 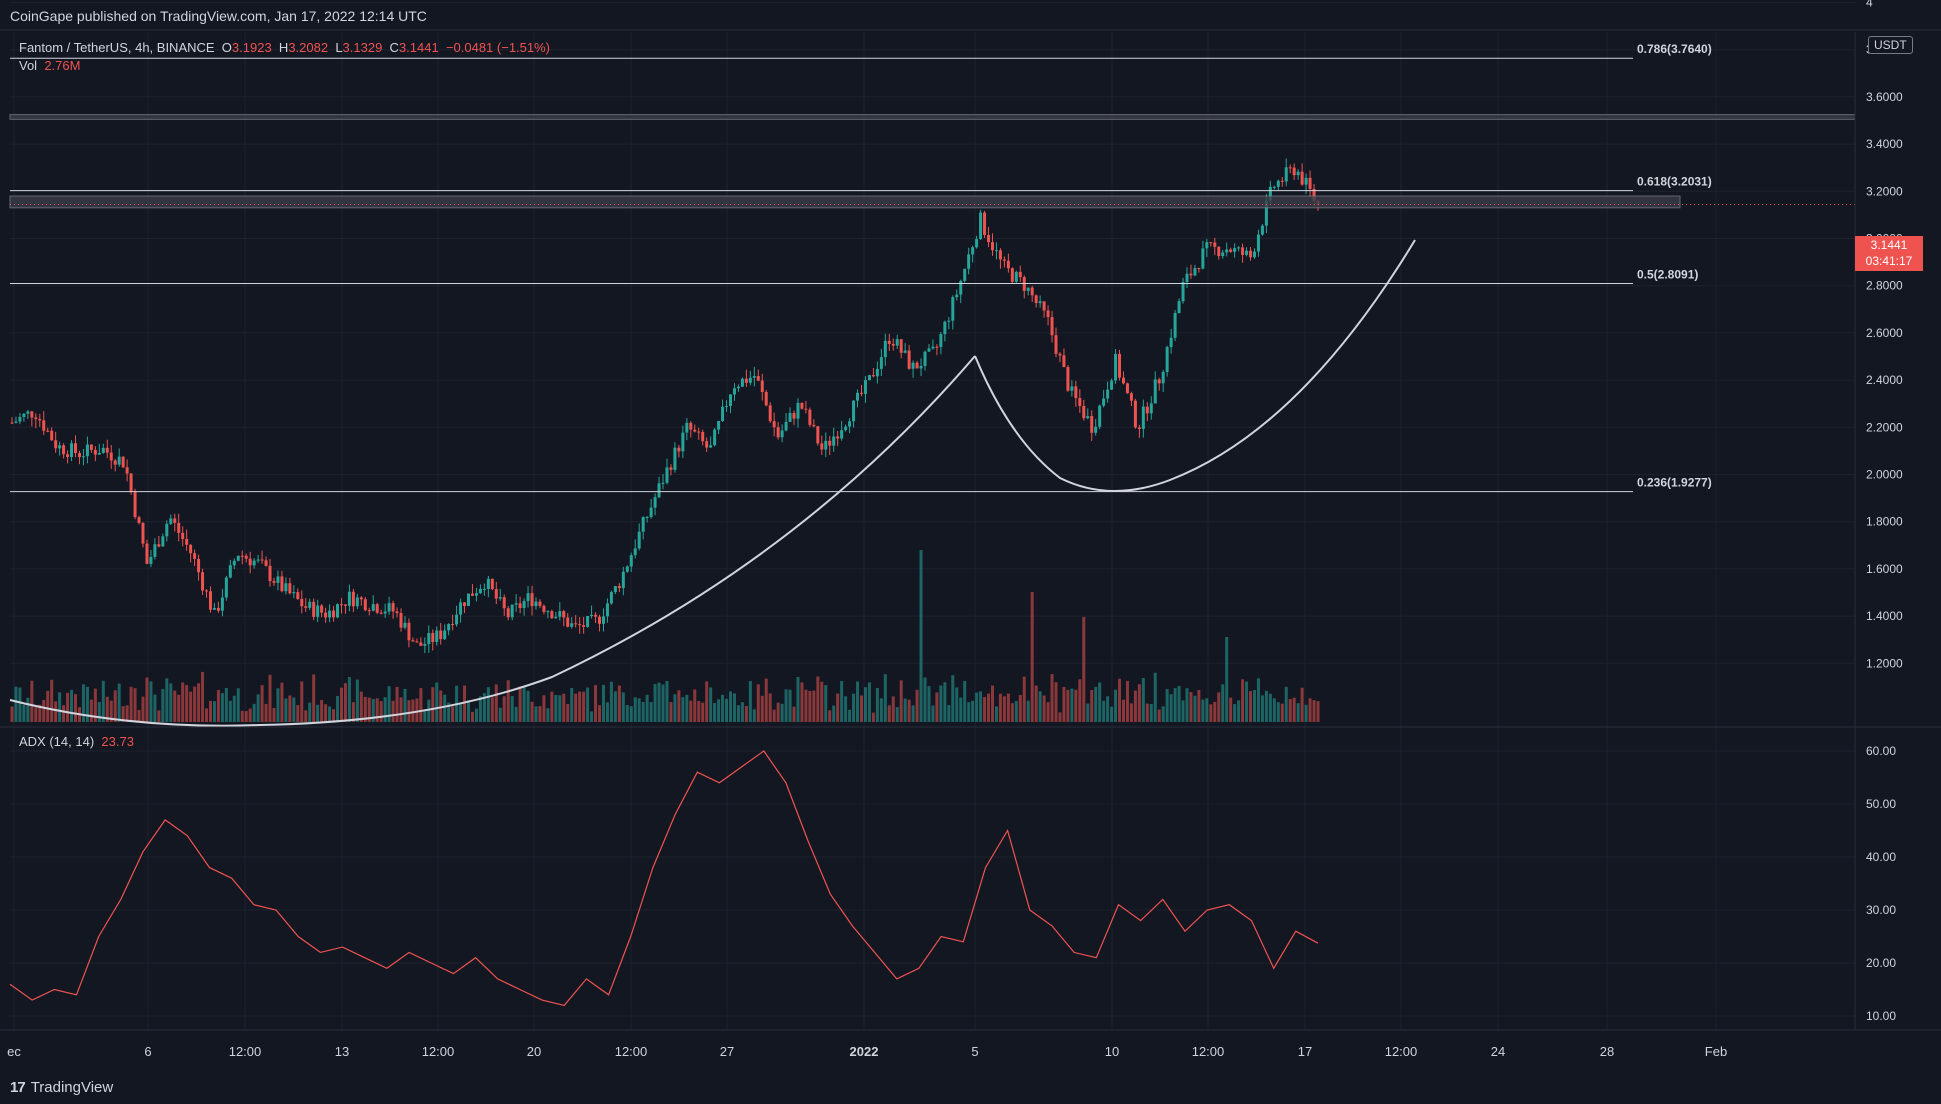 What do you see at coordinates (342, 1051) in the screenshot?
I see `time-tick-label: 13` at bounding box center [342, 1051].